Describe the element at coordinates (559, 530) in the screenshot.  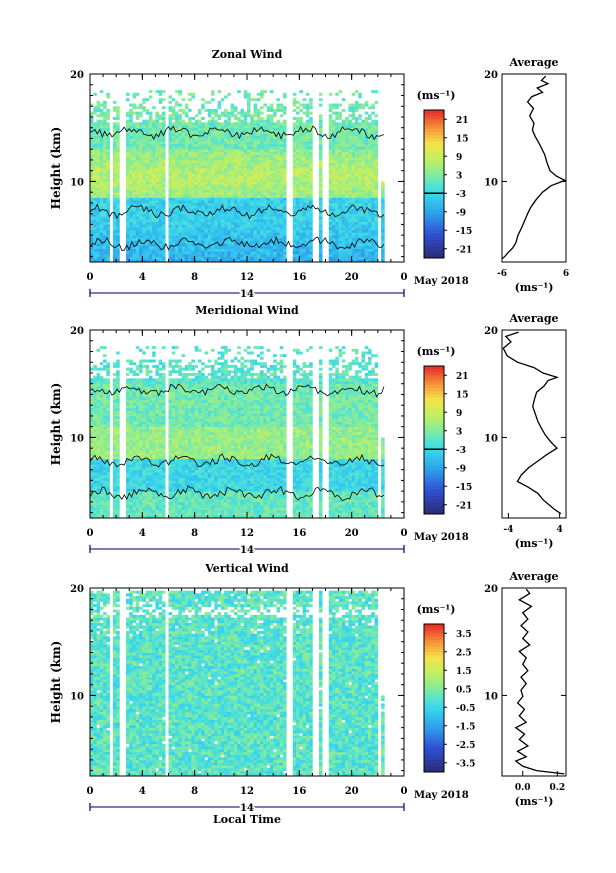
I see `profile-x-tick-label: 4` at that location.